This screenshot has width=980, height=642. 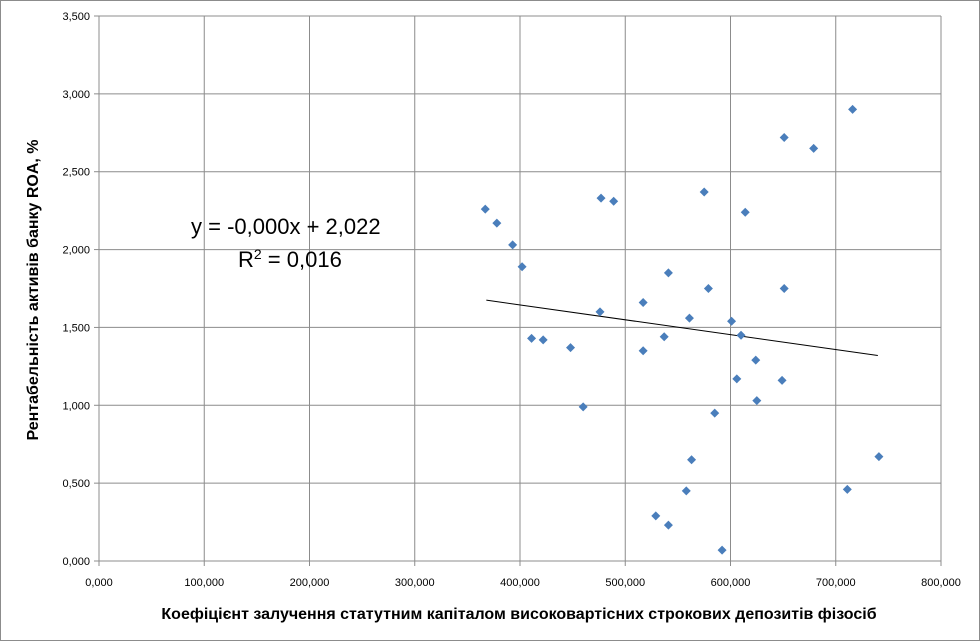 What do you see at coordinates (246, 259) in the screenshot?
I see `r-squared-prefix: R` at bounding box center [246, 259].